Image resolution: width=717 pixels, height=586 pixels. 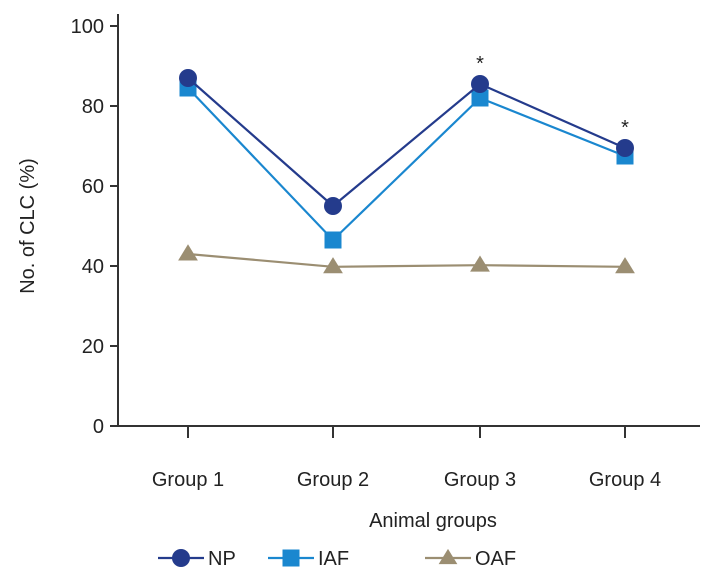 What do you see at coordinates (333, 480) in the screenshot?
I see `x-tick-label: Group 2` at bounding box center [333, 480].